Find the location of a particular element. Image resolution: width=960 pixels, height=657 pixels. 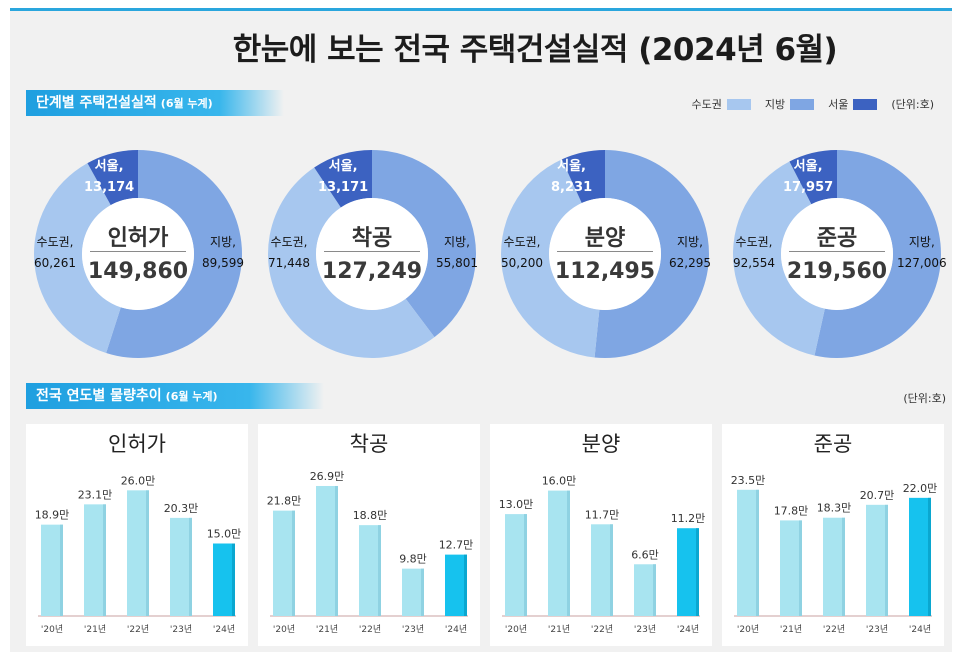

donut-svg-sales is located at coordinates (605, 254).